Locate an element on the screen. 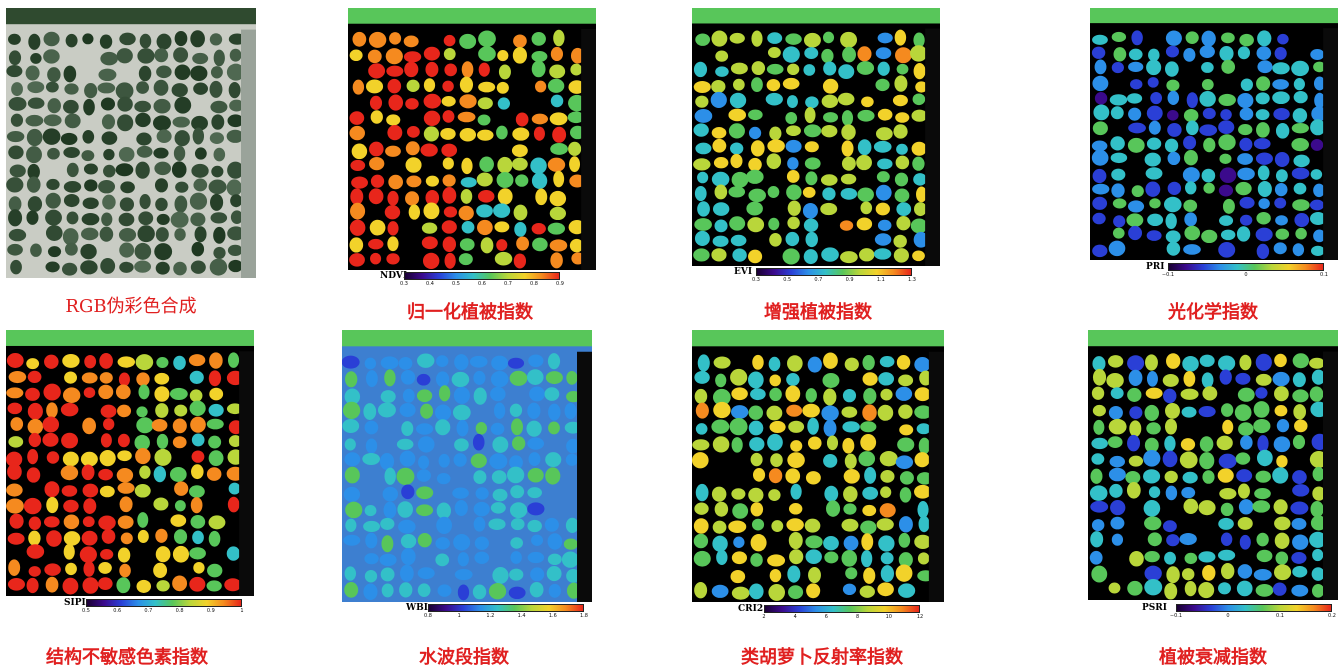 The height and width of the screenshot is (672, 1343). psri-colorbar: PSRI −0.1 0 0.1 0.2 is located at coordinates (1240, 611).